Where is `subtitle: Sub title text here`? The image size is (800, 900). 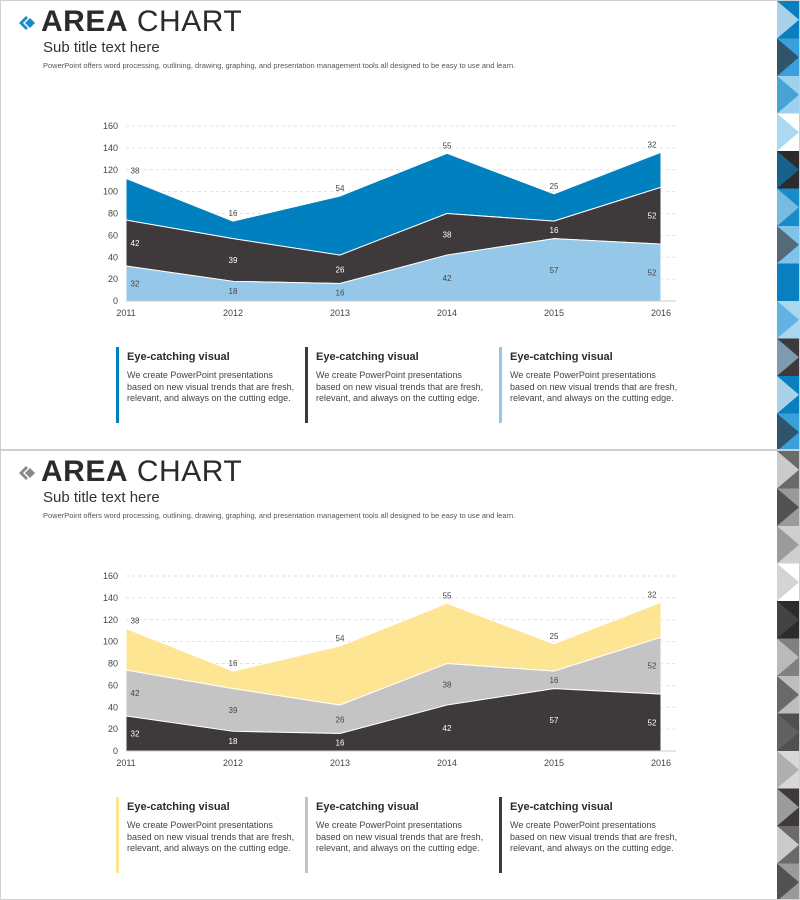
subtitle: Sub title text here is located at coordinates (101, 497).